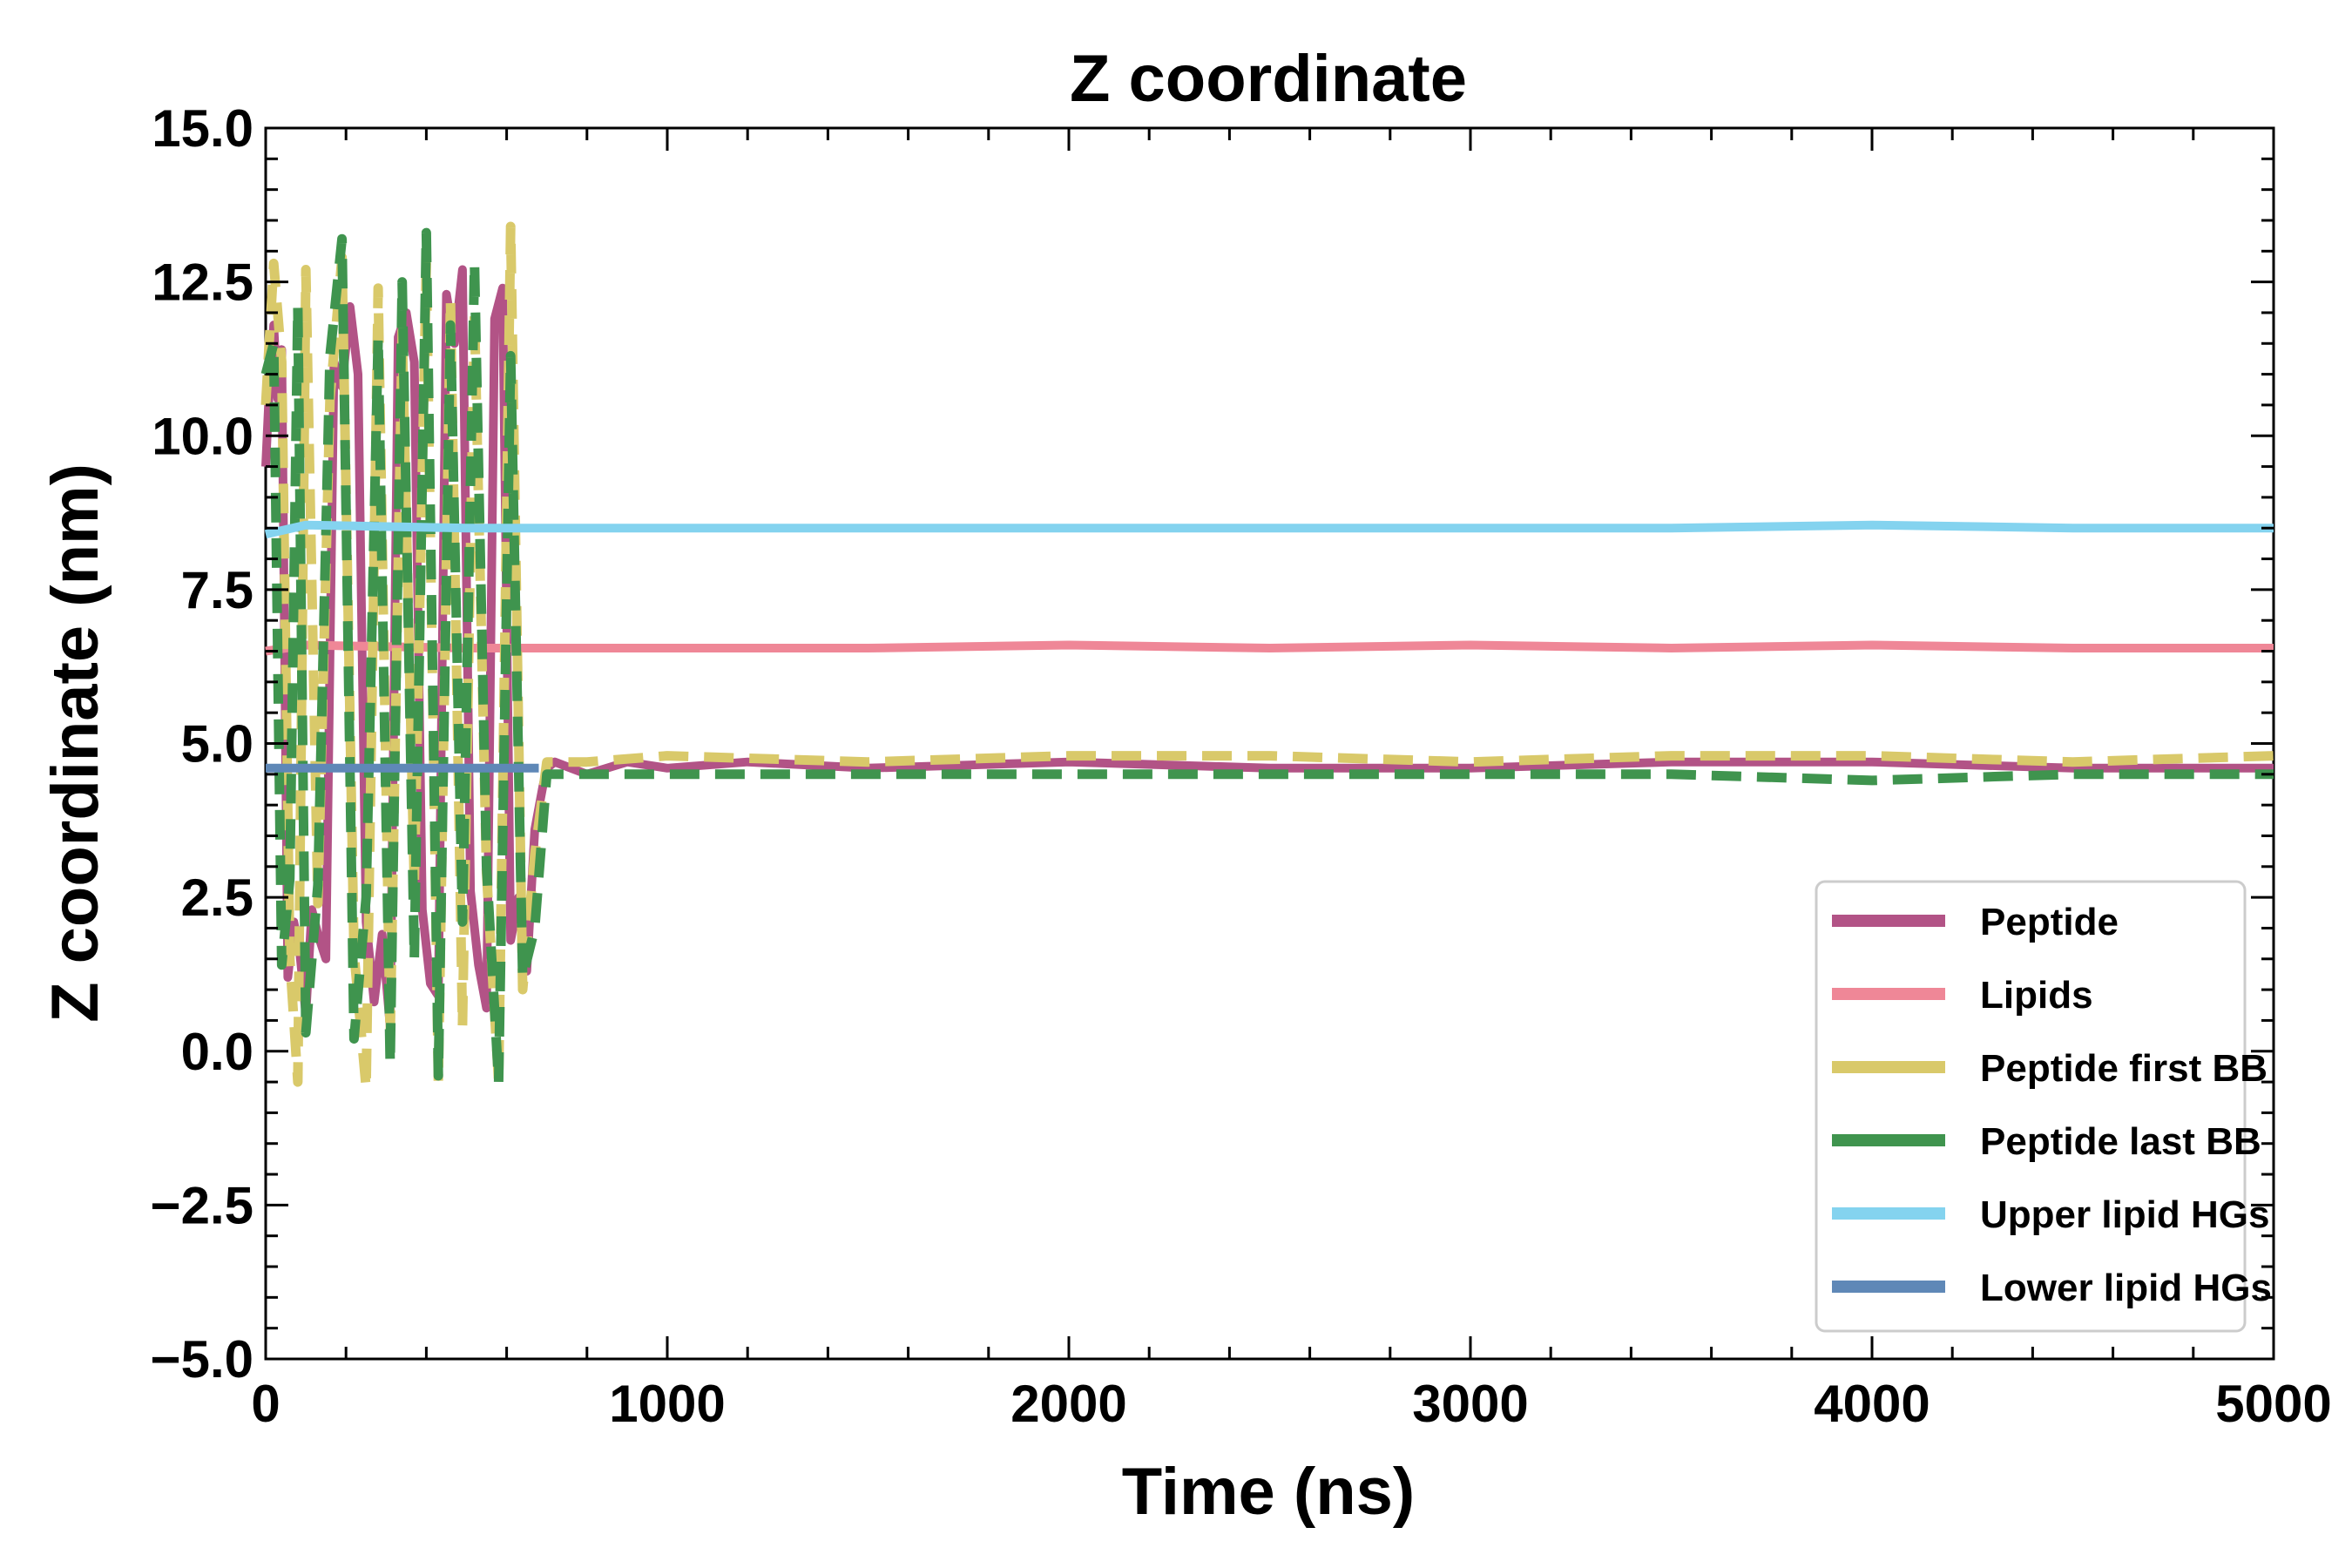  Describe the element at coordinates (202, 129) in the screenshot. I see `y-tick-label: 15.0` at that location.